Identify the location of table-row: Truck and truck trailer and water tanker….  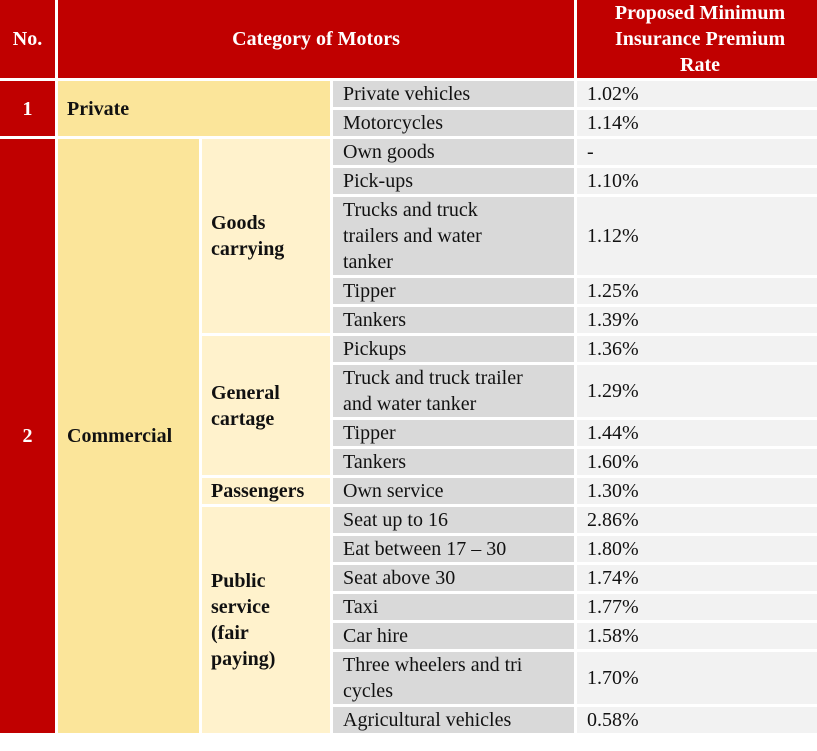
(408, 391).